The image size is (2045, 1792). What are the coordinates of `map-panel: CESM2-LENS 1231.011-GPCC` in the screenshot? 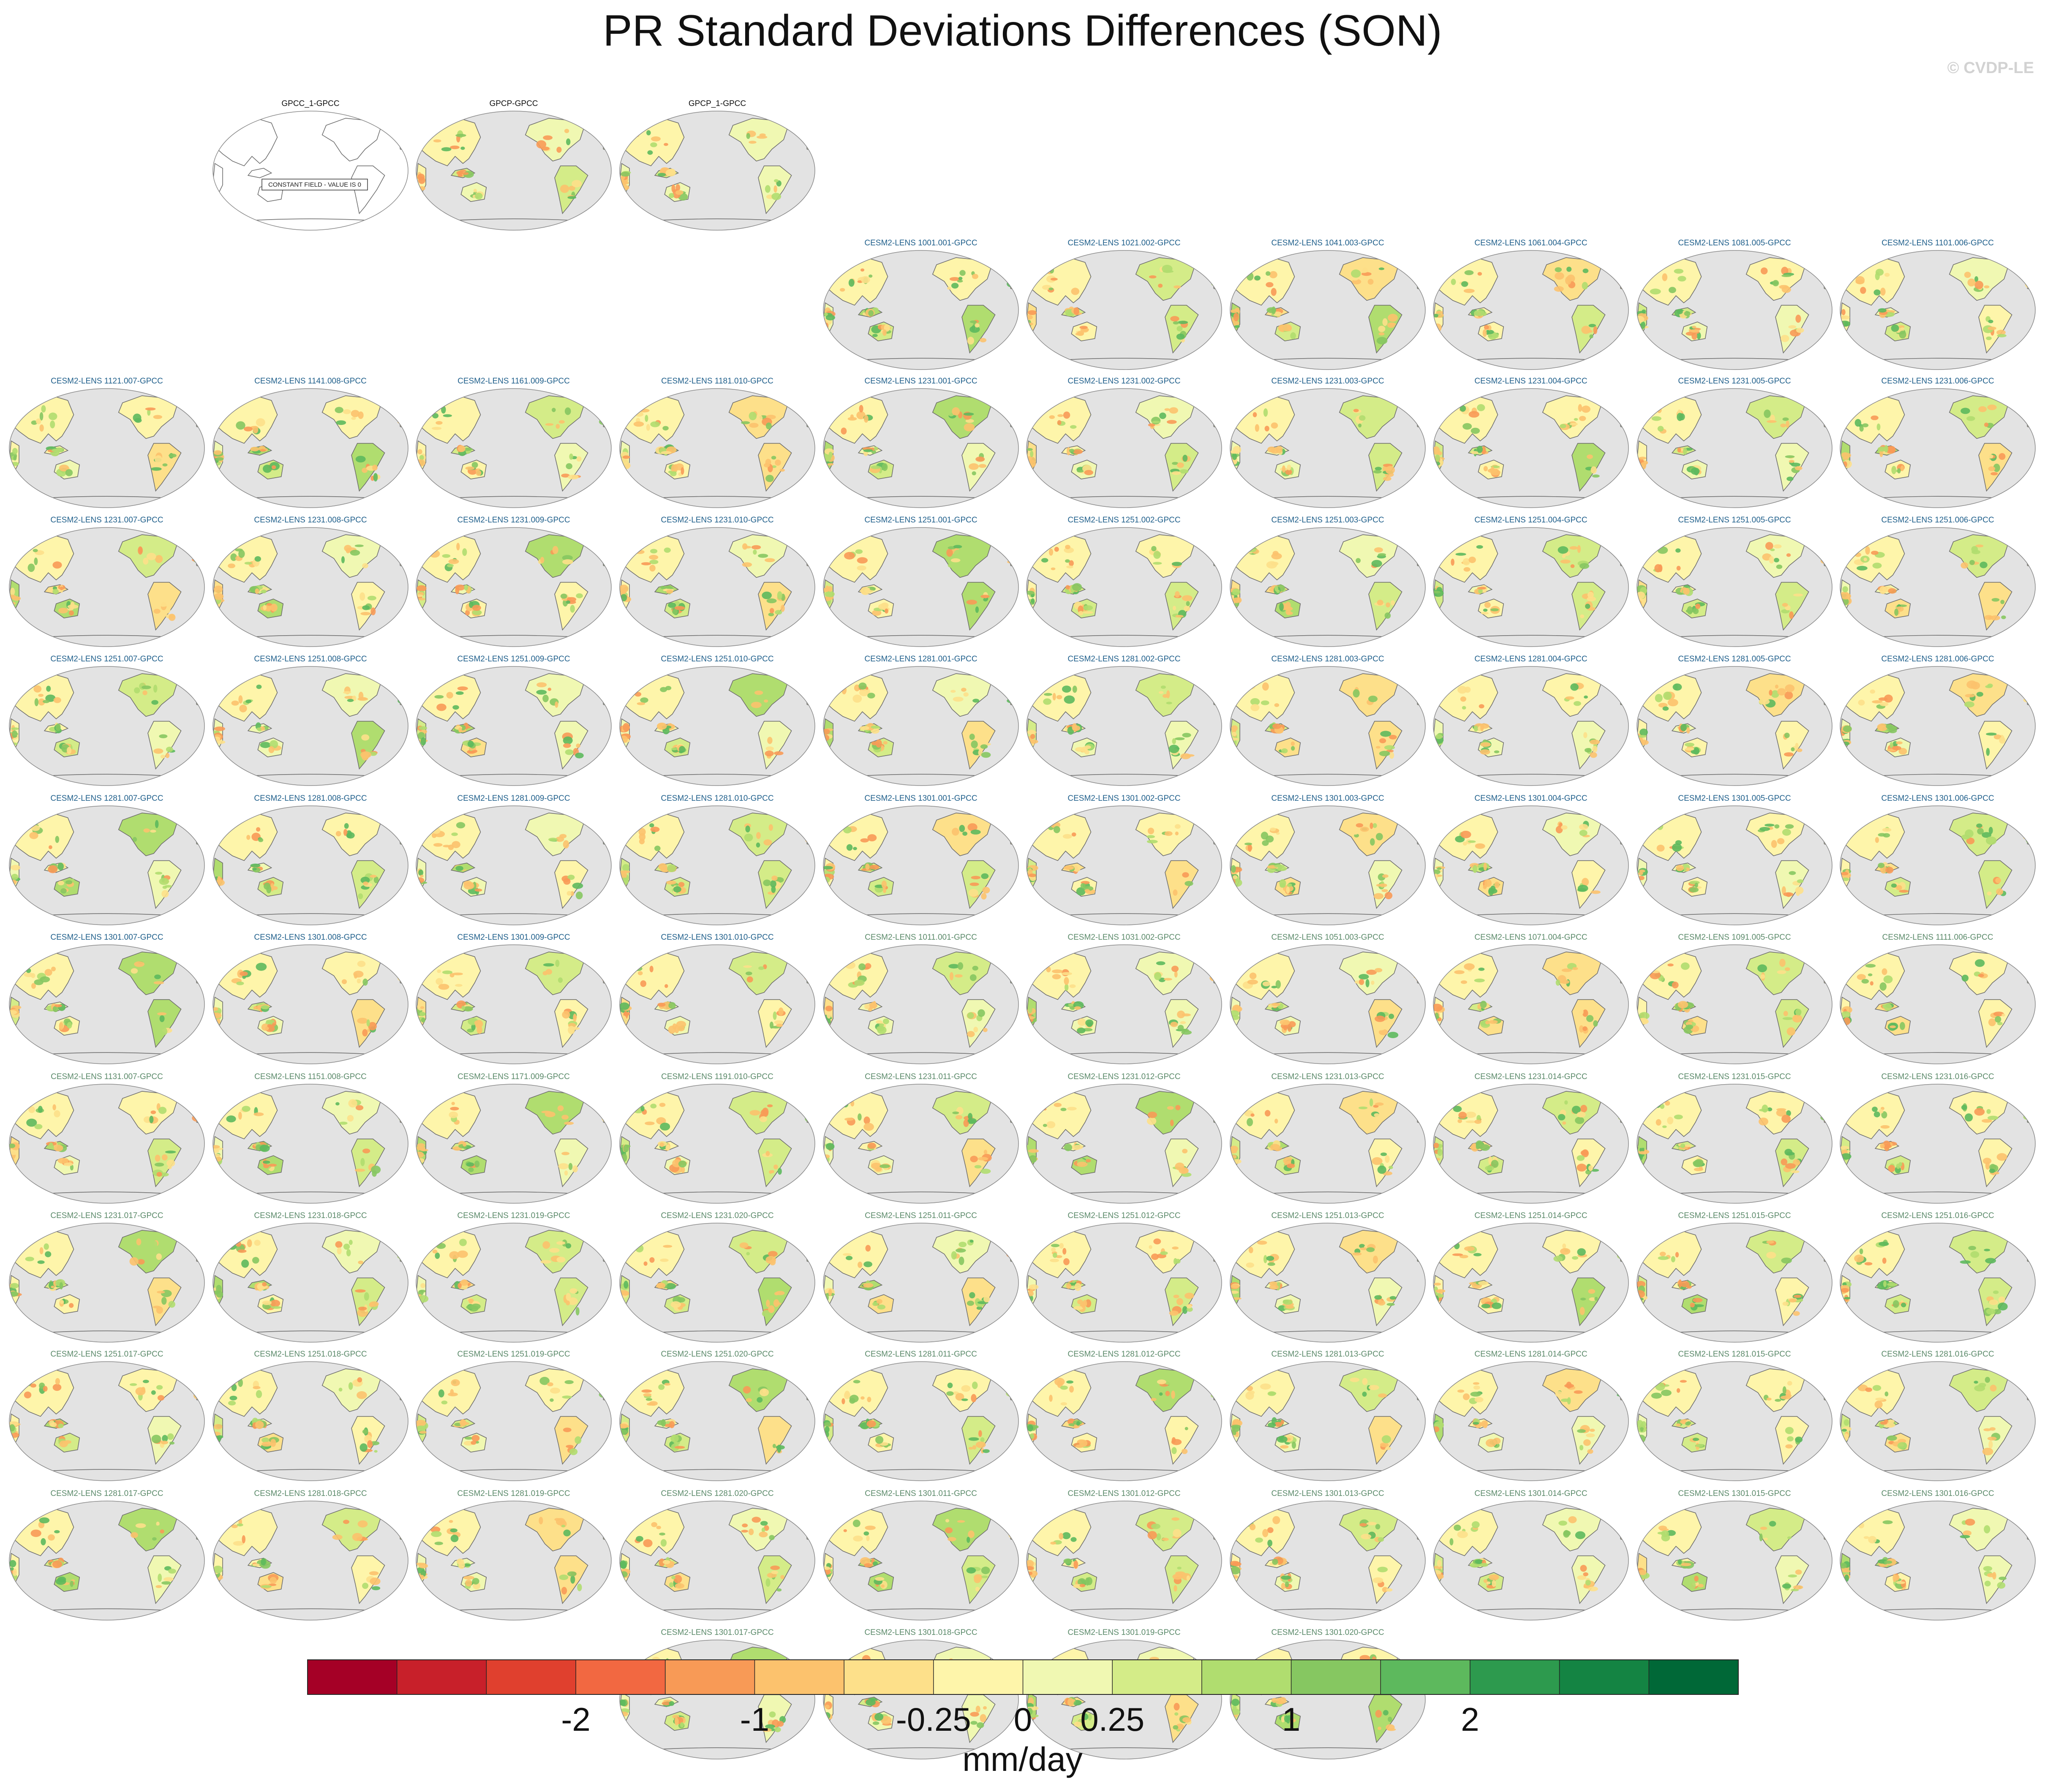 It's located at (921, 1138).